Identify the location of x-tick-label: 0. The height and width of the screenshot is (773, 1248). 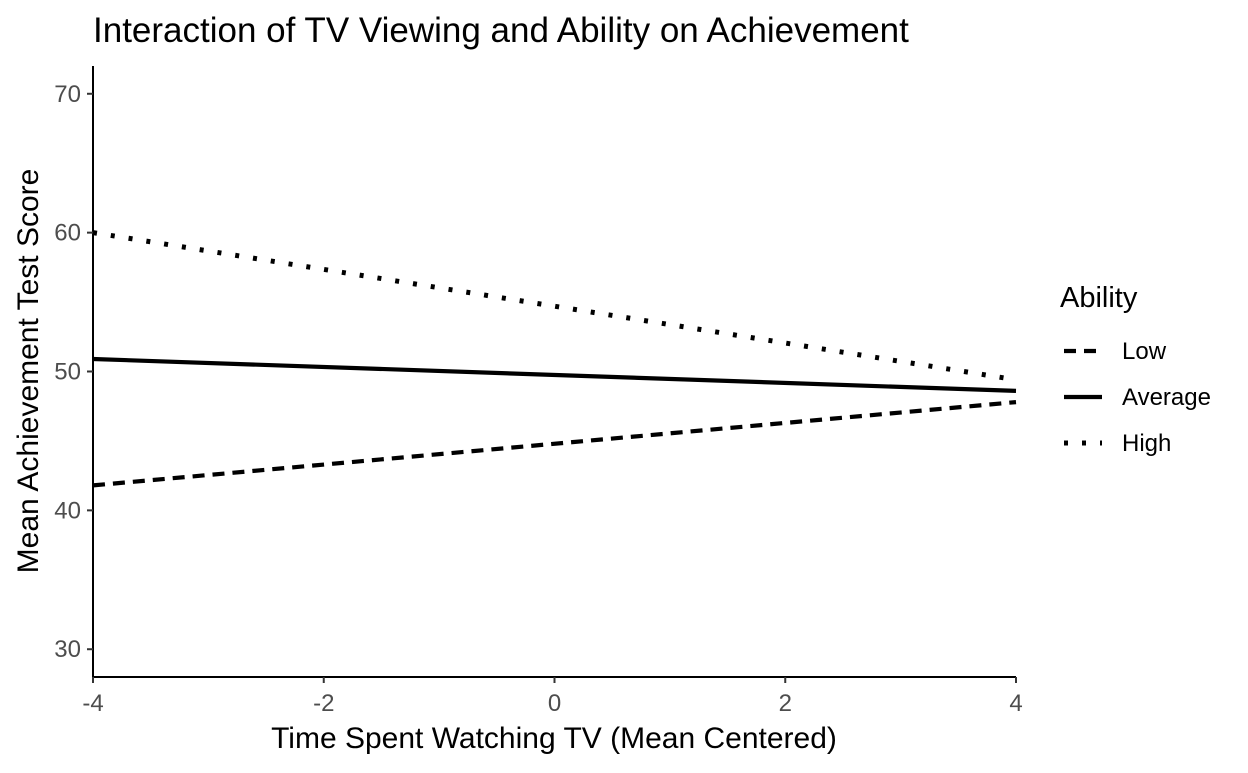
(554, 703).